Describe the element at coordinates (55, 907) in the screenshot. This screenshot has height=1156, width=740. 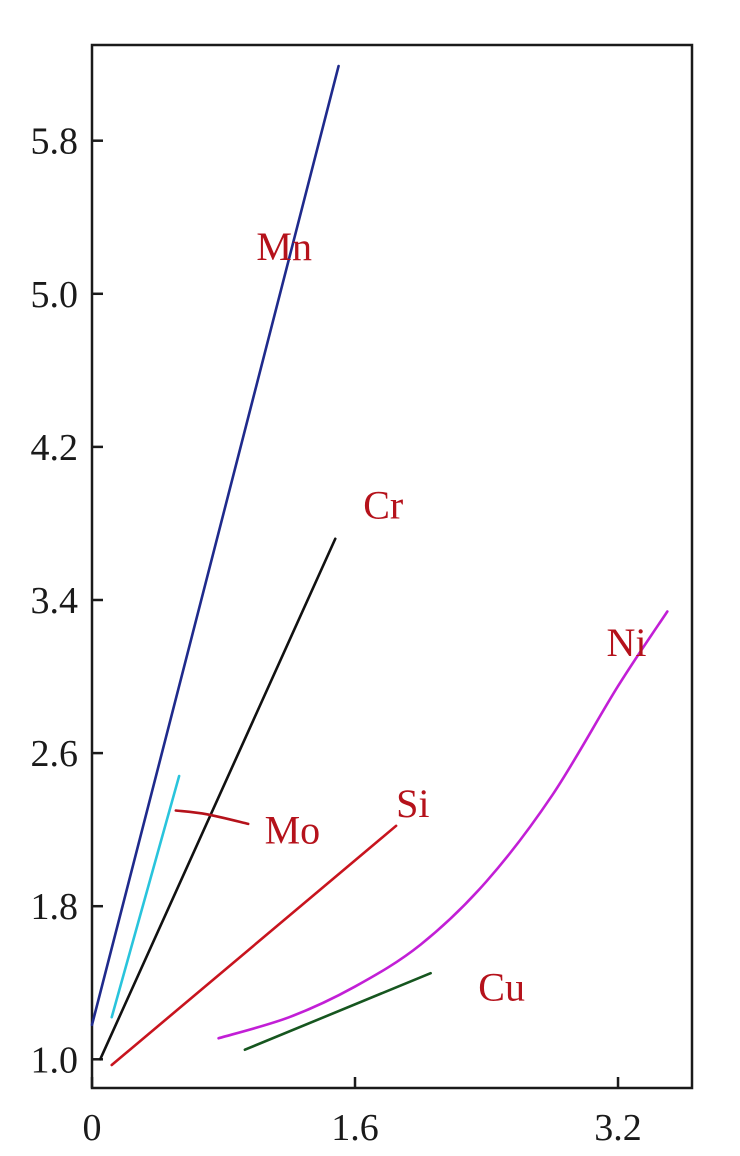
I see `y-tick-label: 1.8` at that location.